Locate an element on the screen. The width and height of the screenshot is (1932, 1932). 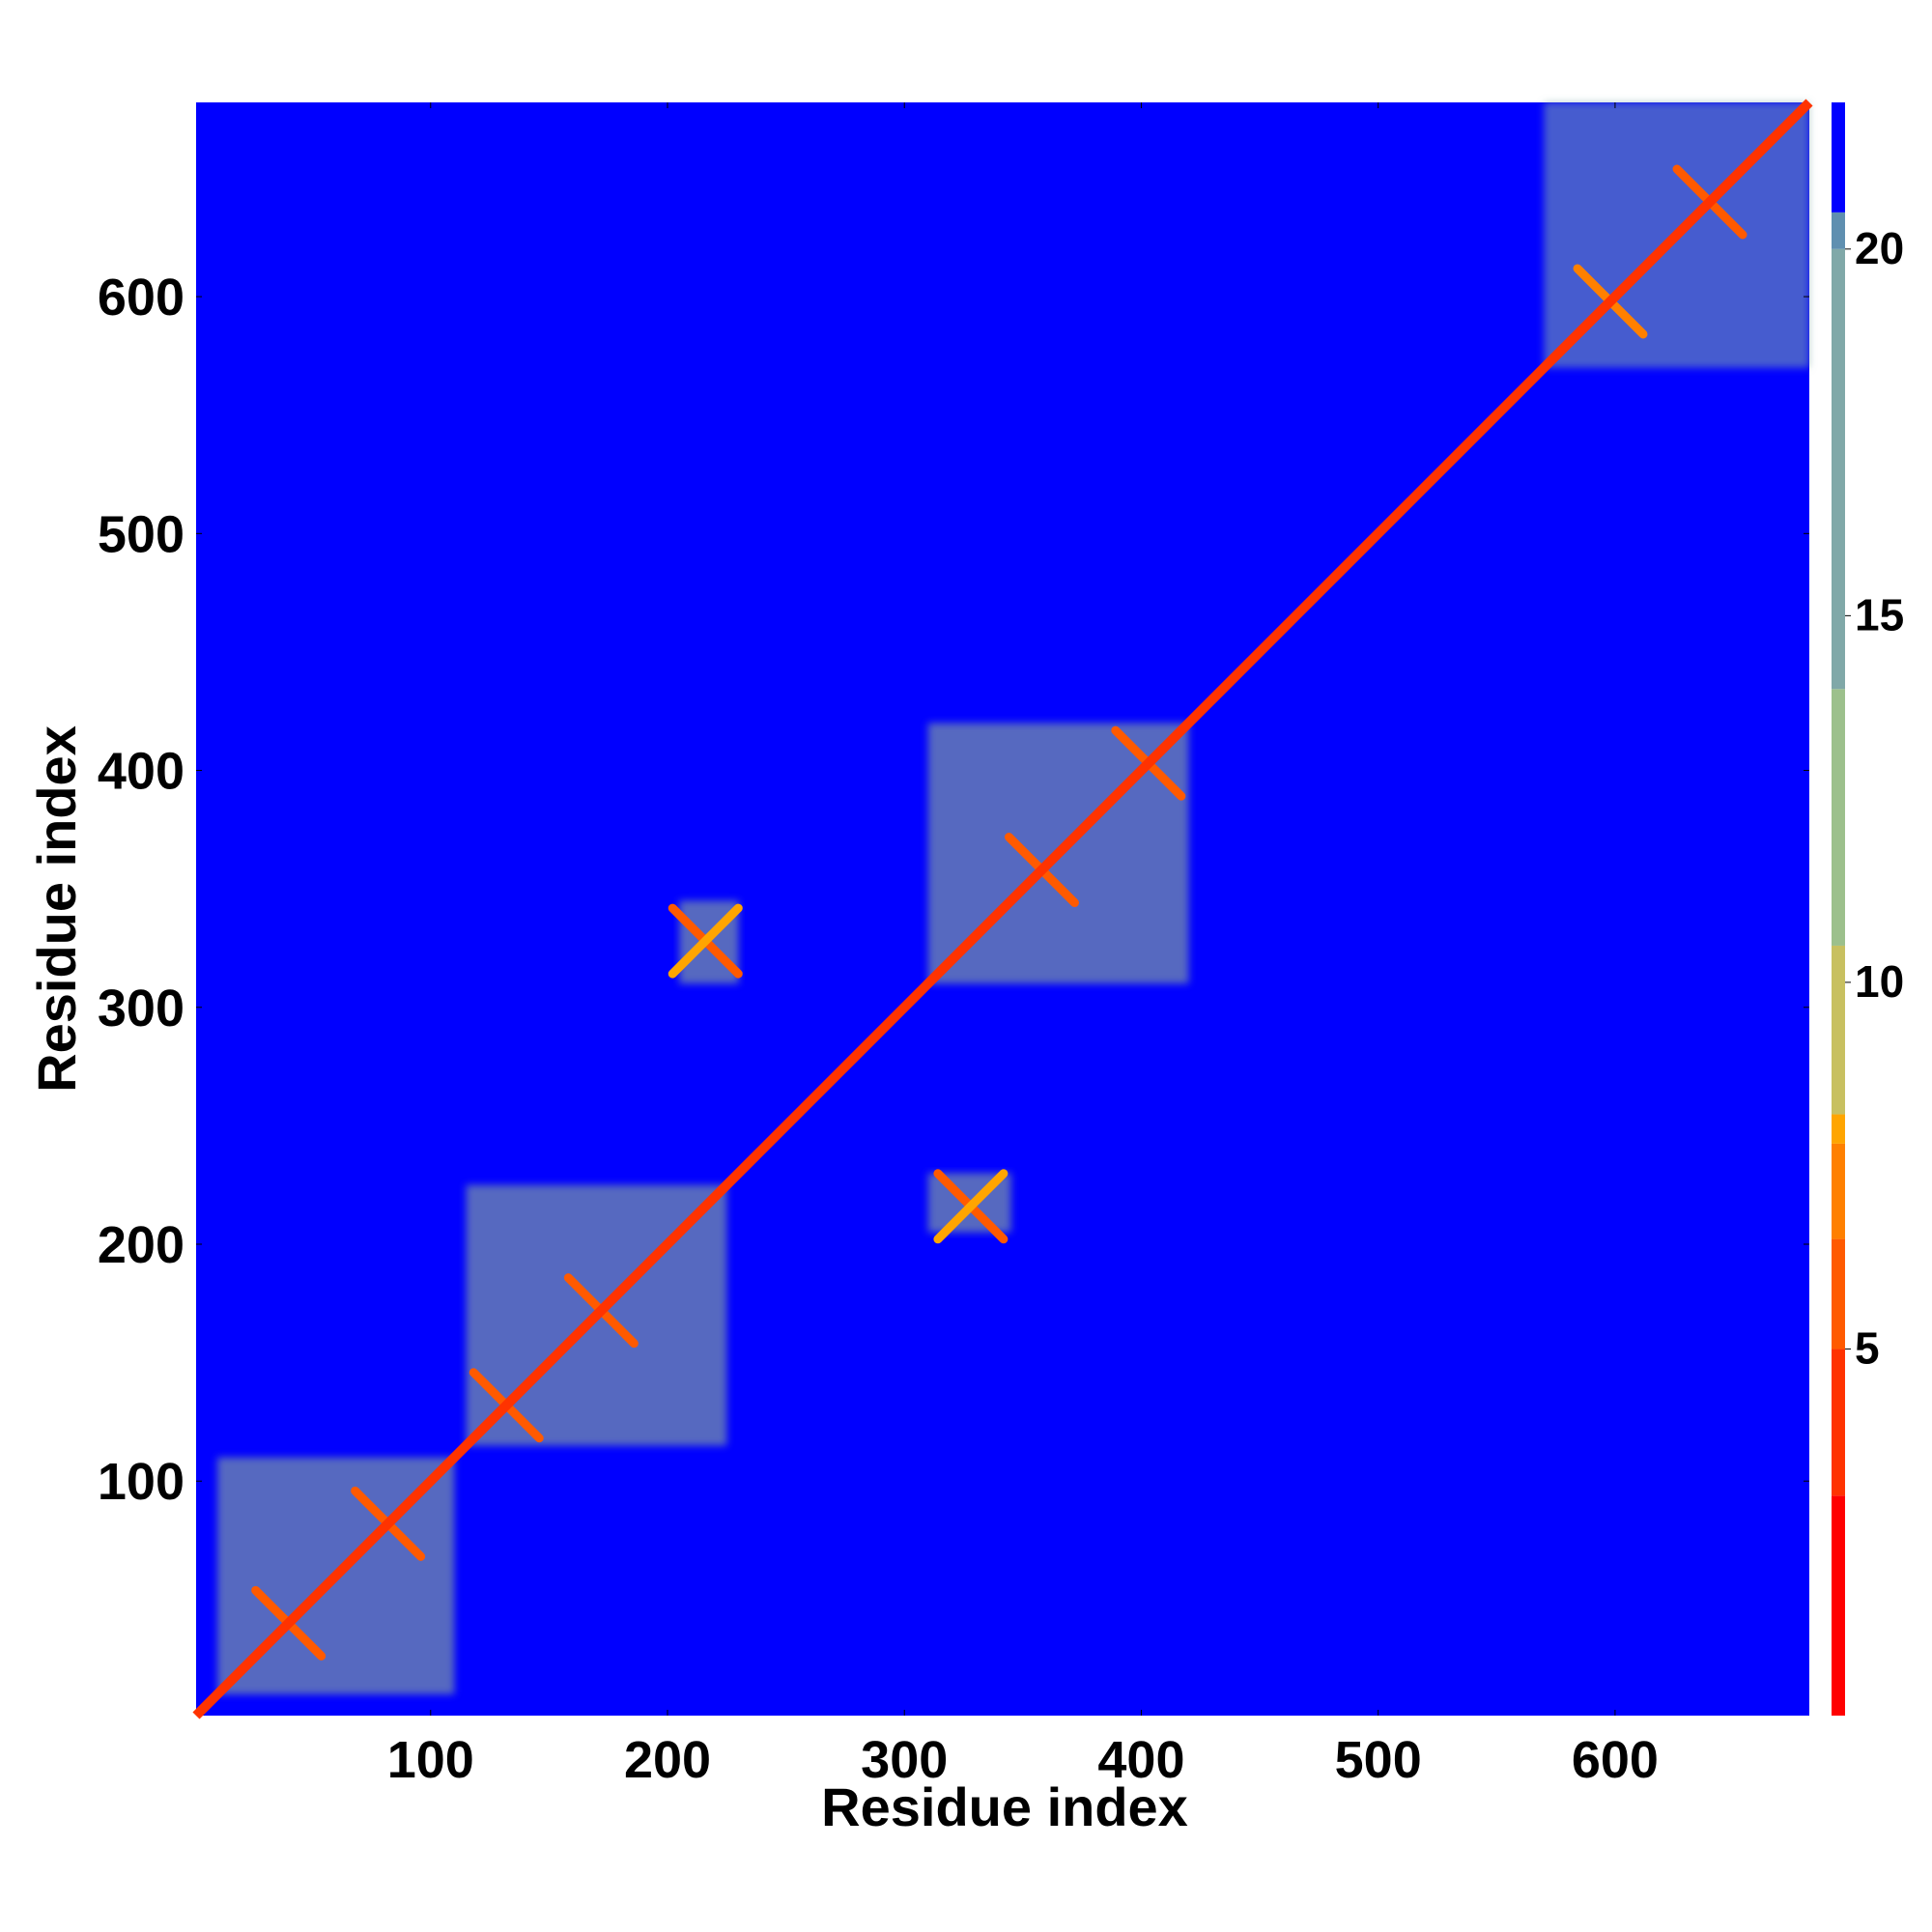
x-axis-title: Residue index is located at coordinates (1005, 1806).